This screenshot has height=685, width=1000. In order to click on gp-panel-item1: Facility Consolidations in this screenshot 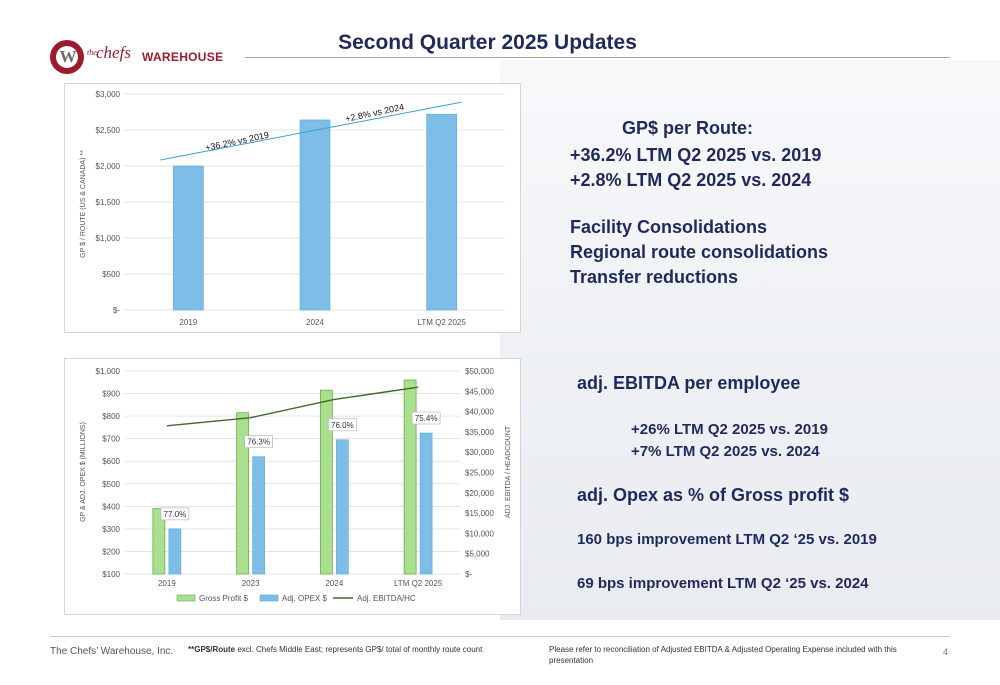, I will do `click(669, 227)`.